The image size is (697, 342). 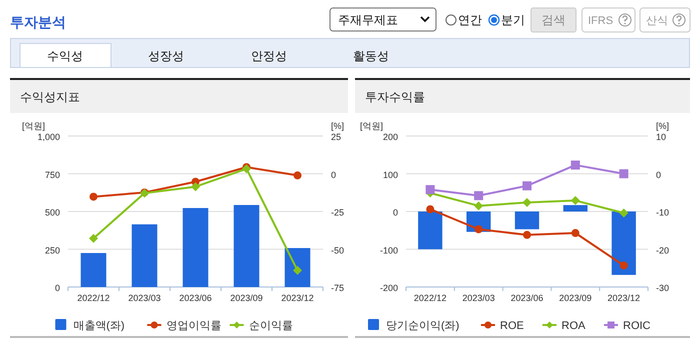 What do you see at coordinates (270, 326) in the screenshot?
I see `legend-label: 순이익률` at bounding box center [270, 326].